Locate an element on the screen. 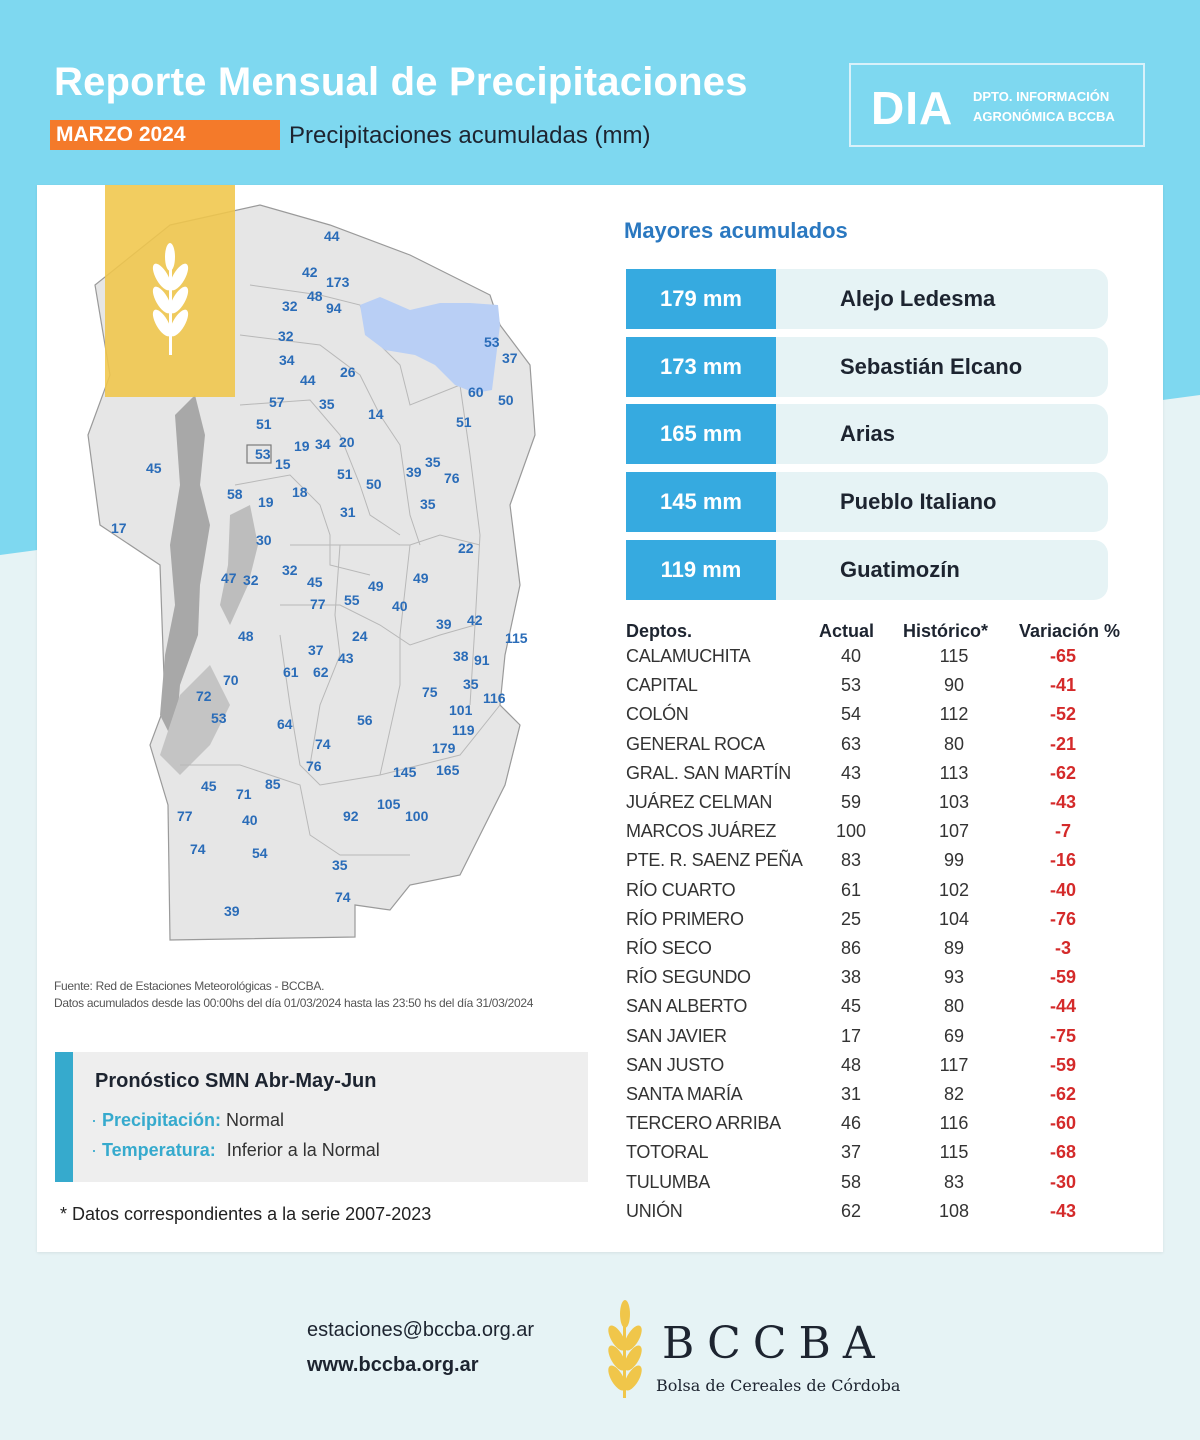  dept-actual: 61 is located at coordinates (851, 889).